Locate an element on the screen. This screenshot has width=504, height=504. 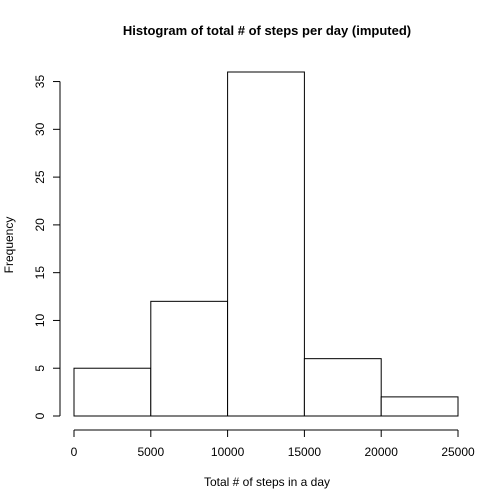
y-tick-label: 25 is located at coordinates (40, 177).